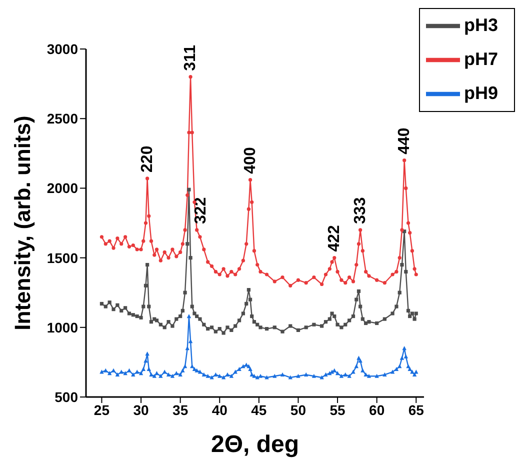 The width and height of the screenshot is (525, 468). Describe the element at coordinates (141, 410) in the screenshot. I see `x-tick-label: 30` at that location.